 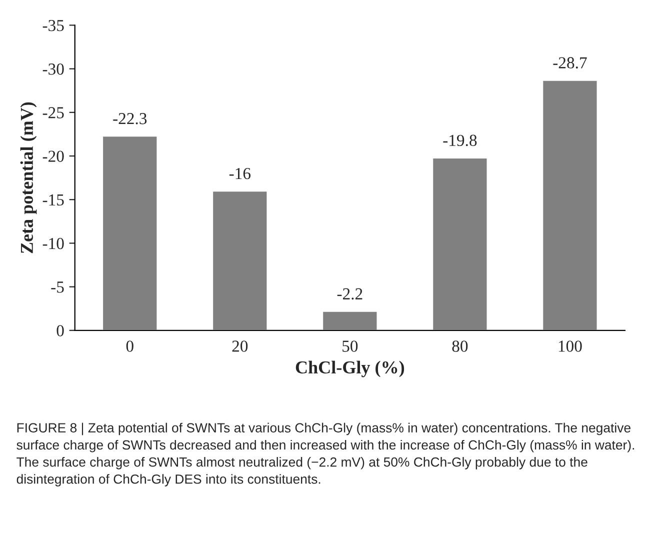 I want to click on data-label: -28.7, so click(x=570, y=62).